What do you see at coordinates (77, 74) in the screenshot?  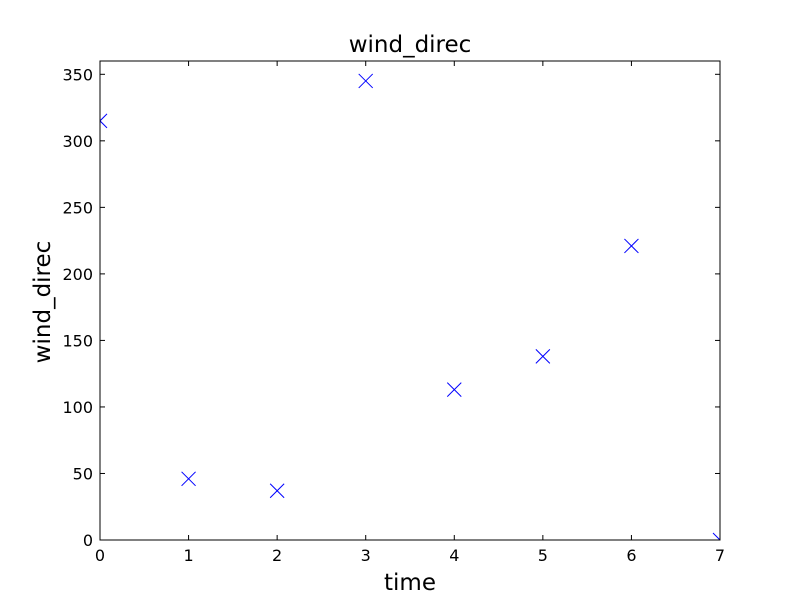 I see `y-tick-label: 350` at bounding box center [77, 74].